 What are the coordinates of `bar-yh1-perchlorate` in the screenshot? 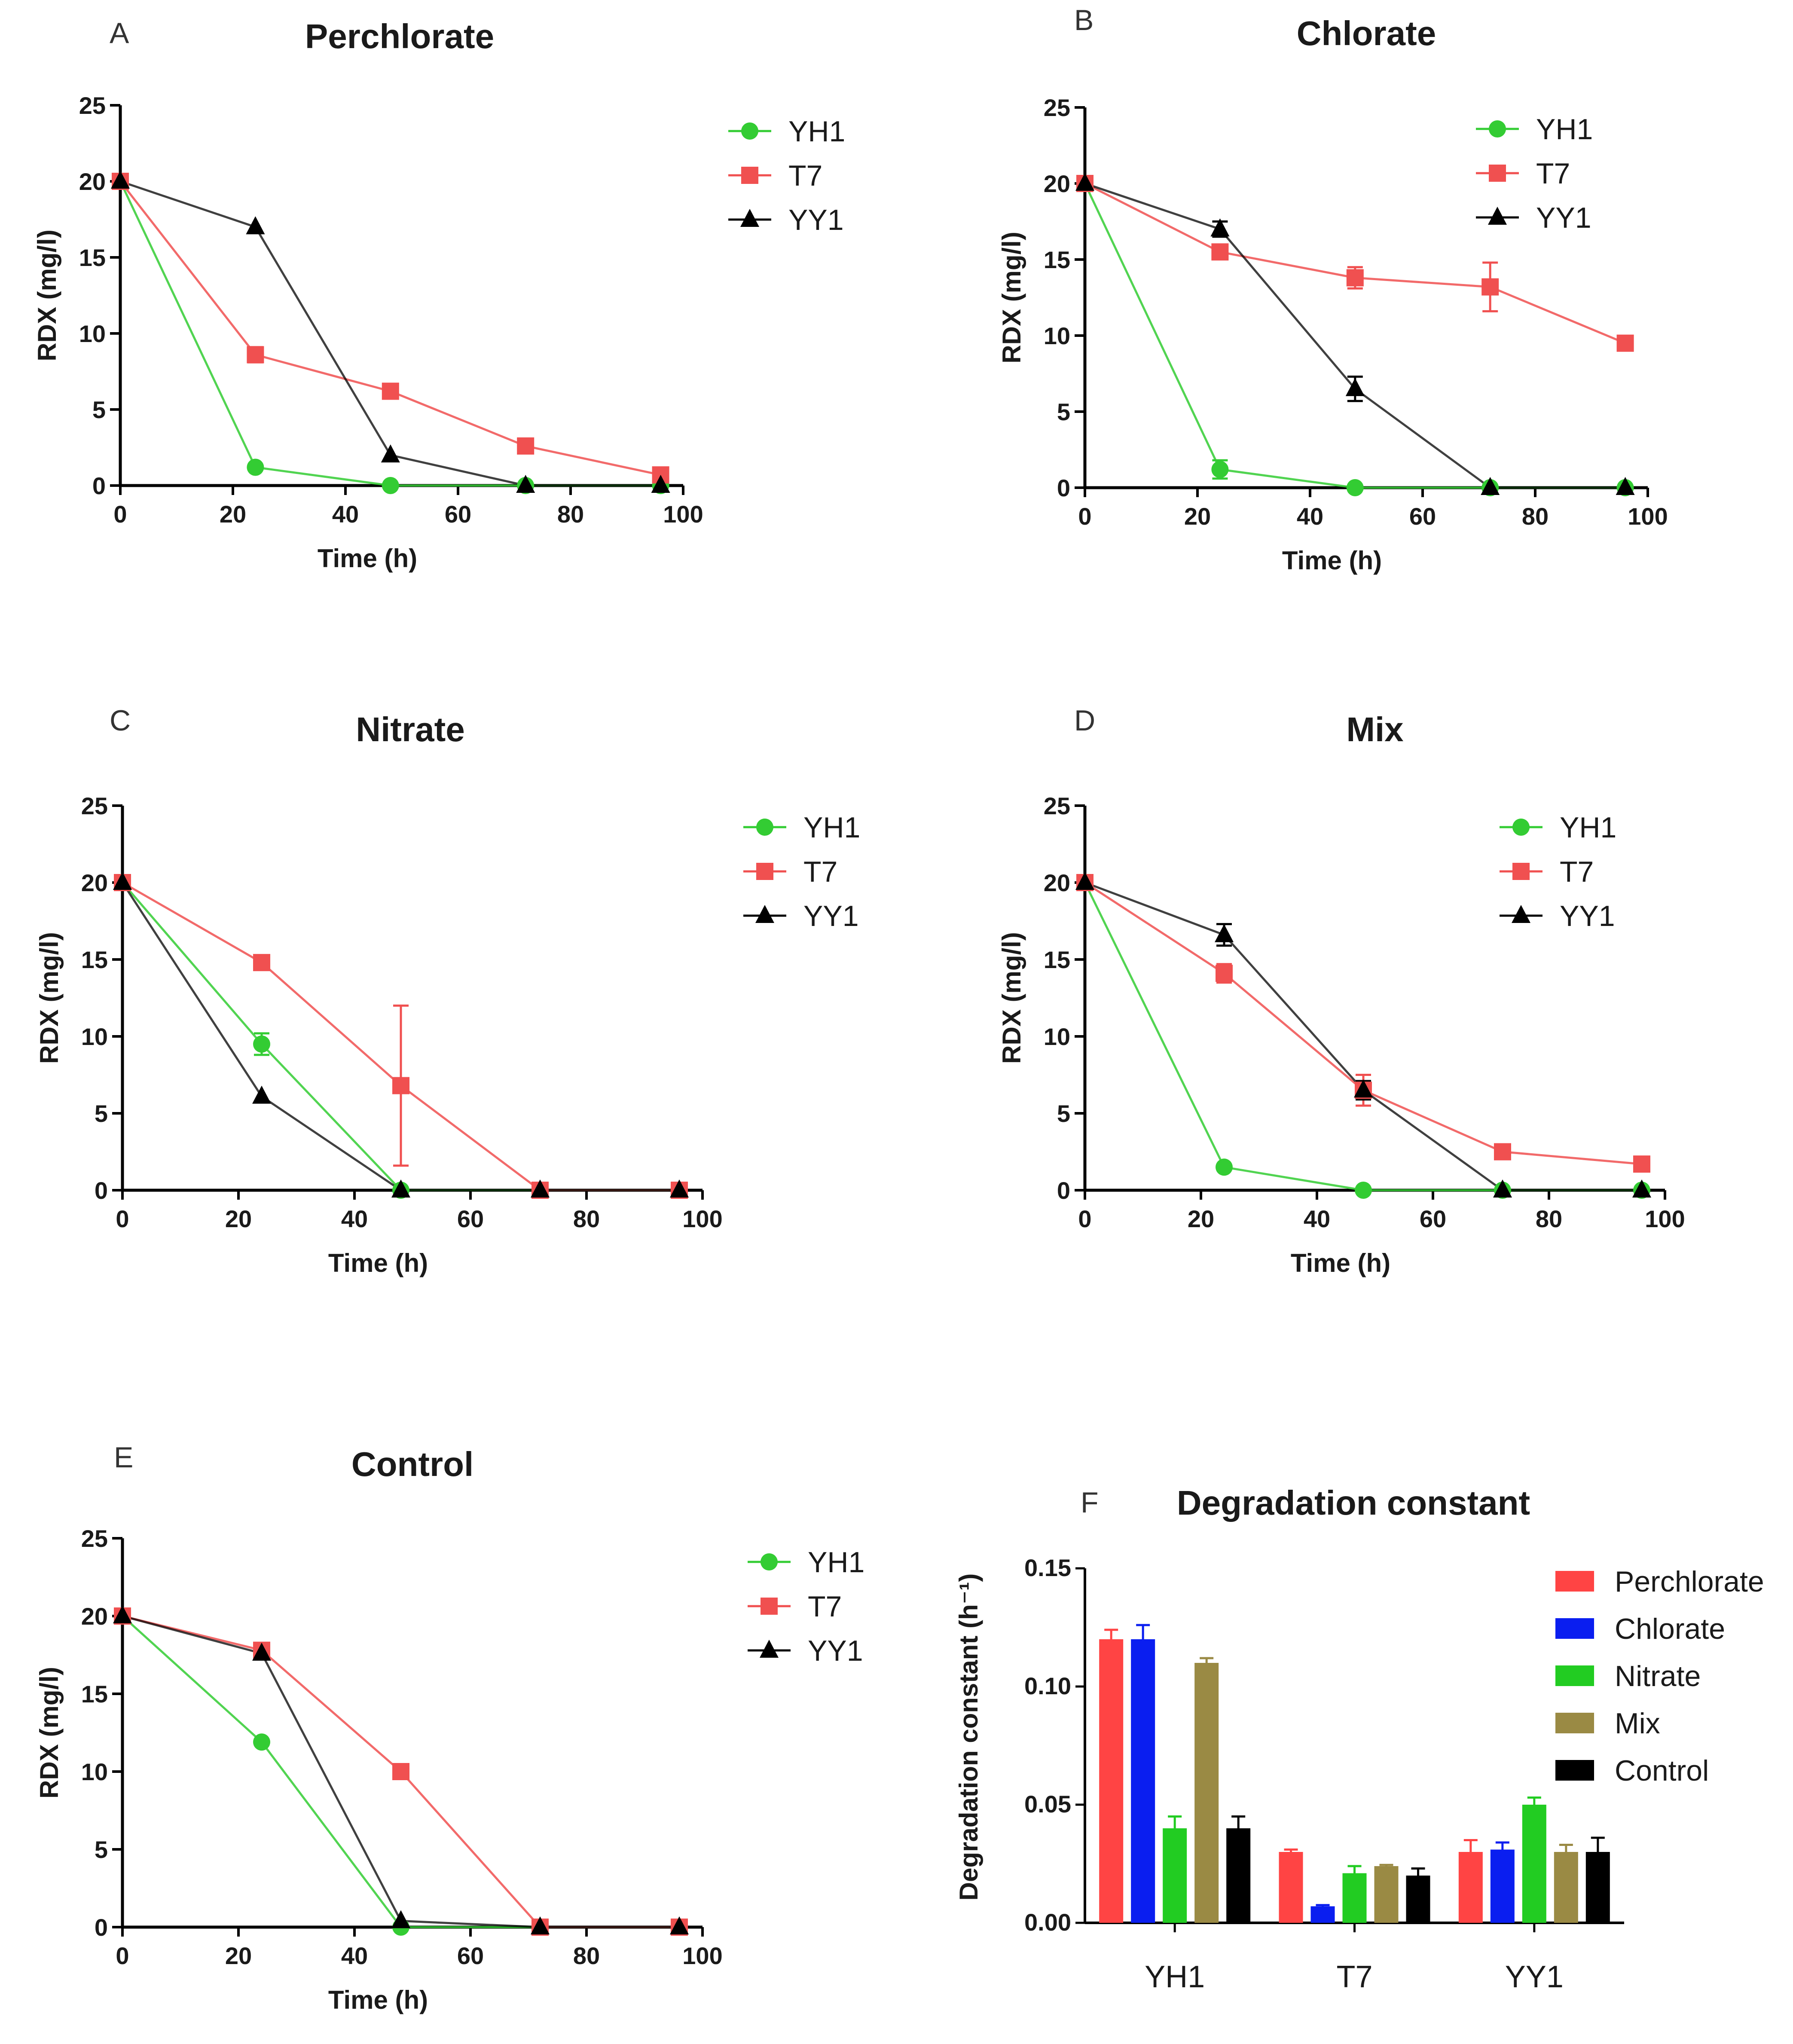 It's located at (1111, 1781).